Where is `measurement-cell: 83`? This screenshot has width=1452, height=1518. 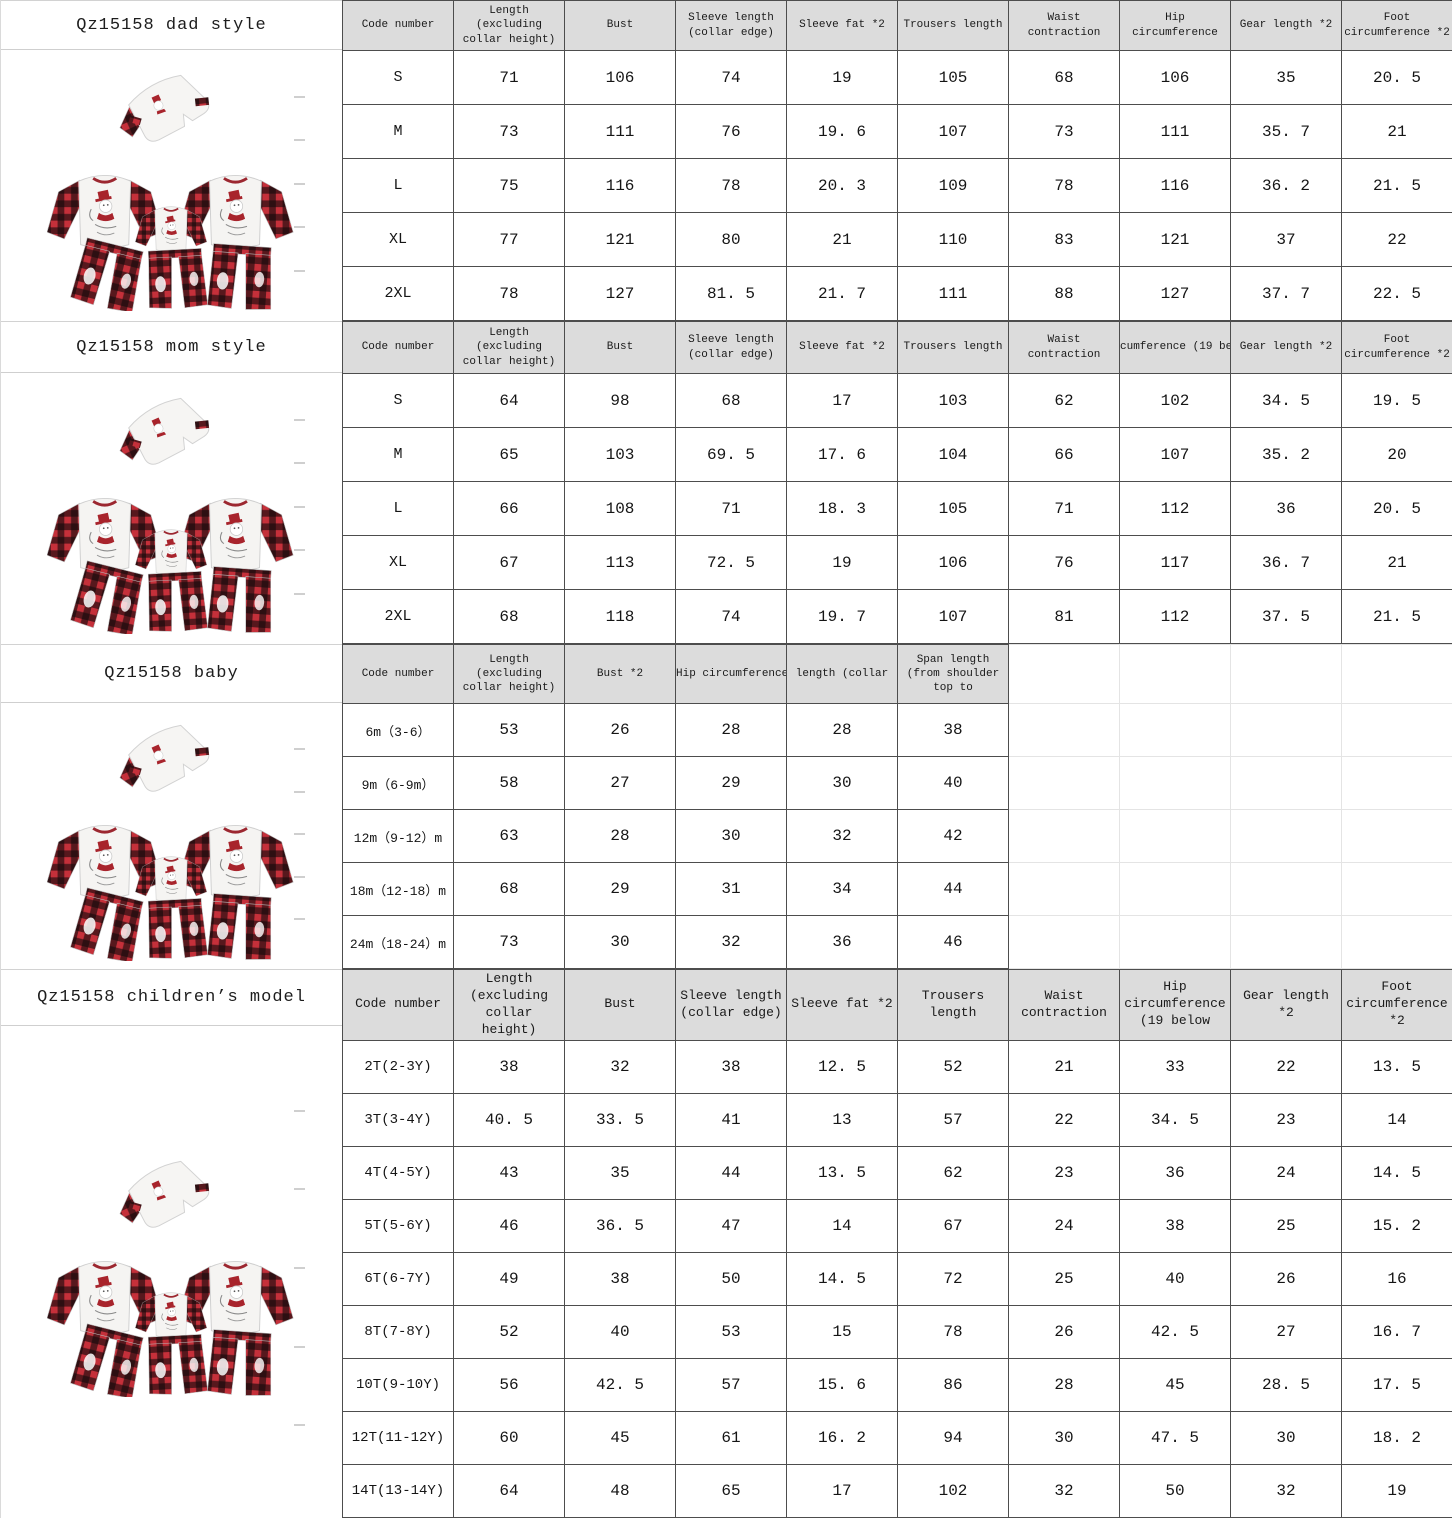
measurement-cell: 83 is located at coordinates (1064, 240).